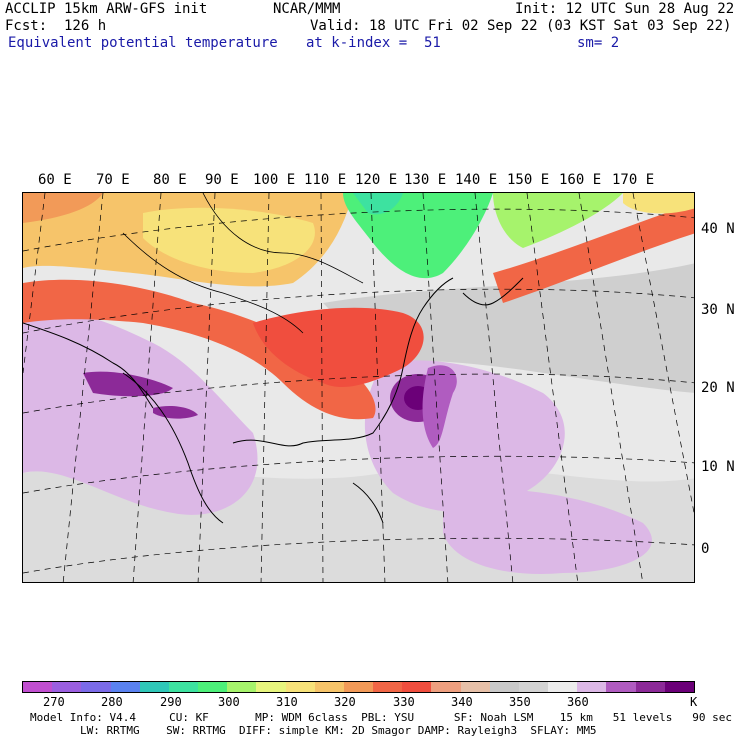 This screenshot has width=740, height=740. I want to click on lat-label: 30 N, so click(718, 310).